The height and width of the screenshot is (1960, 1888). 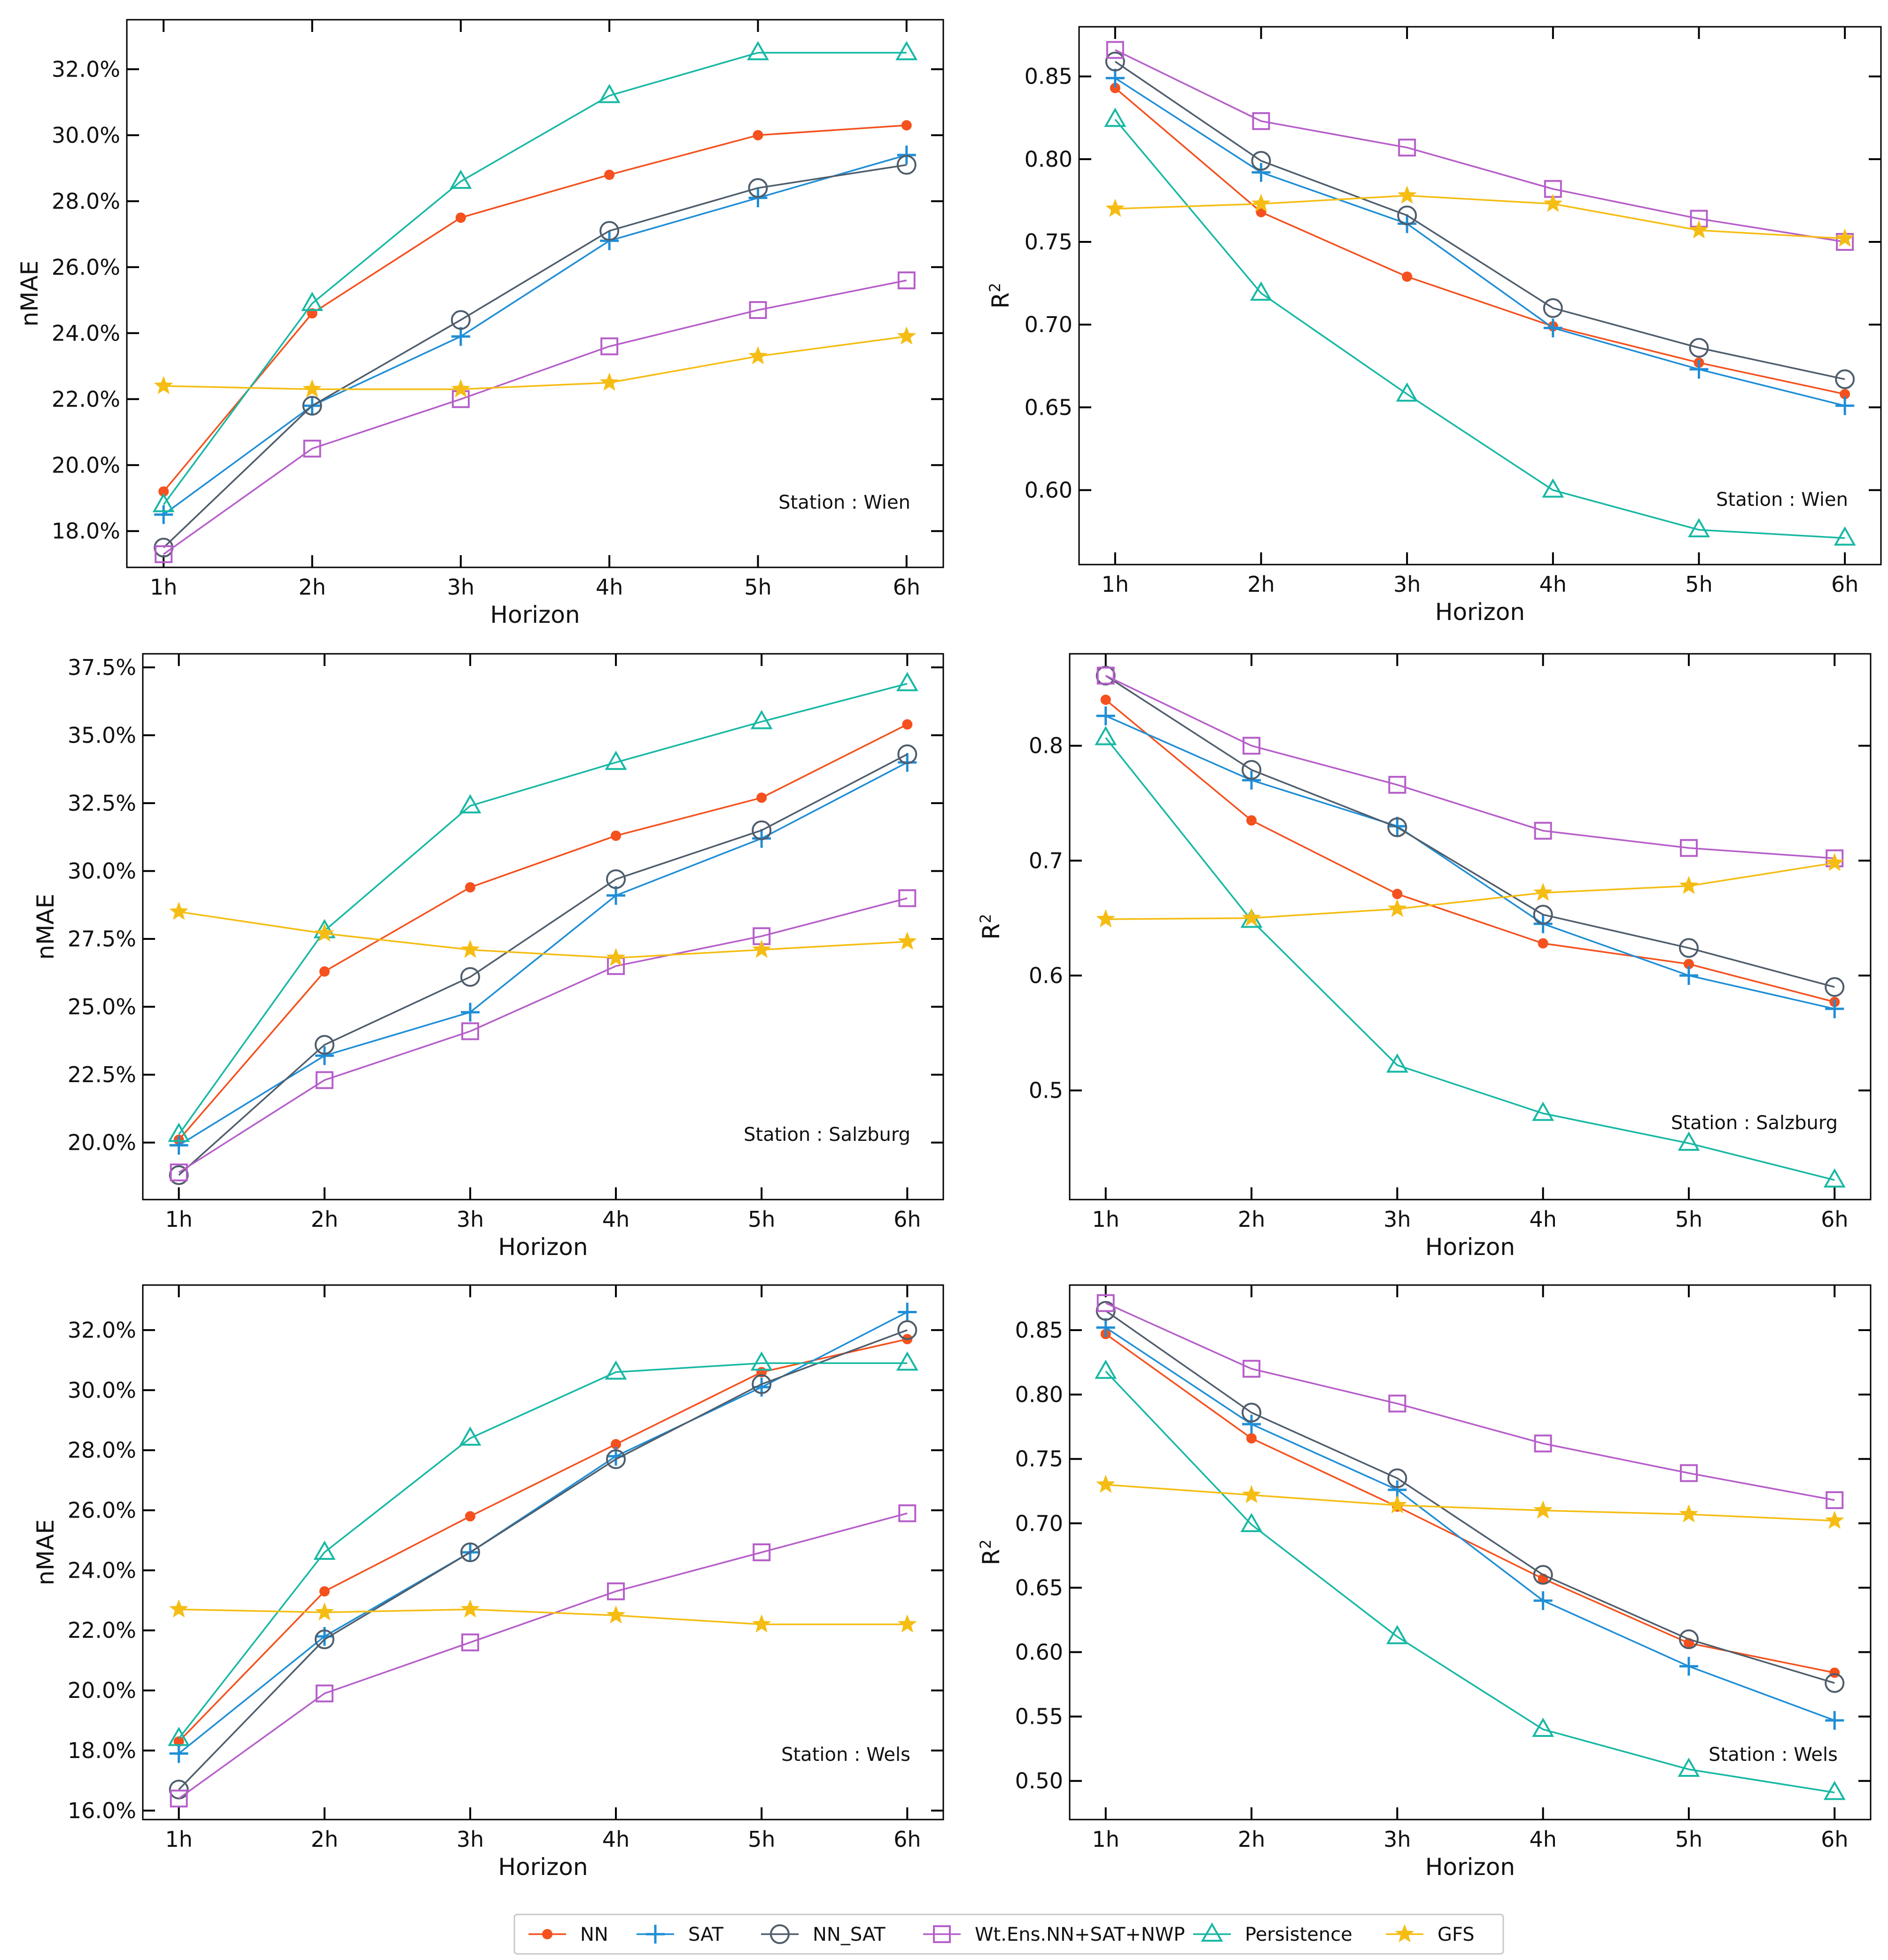 I want to click on series-sat, so click(x=543, y=1532).